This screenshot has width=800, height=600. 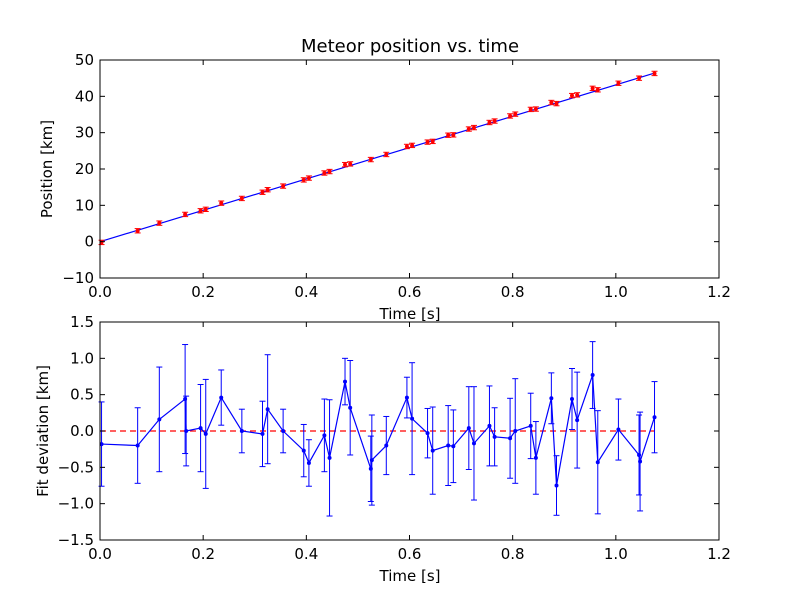 What do you see at coordinates (306, 554) in the screenshot?
I see `x-tick-label: 0.4` at bounding box center [306, 554].